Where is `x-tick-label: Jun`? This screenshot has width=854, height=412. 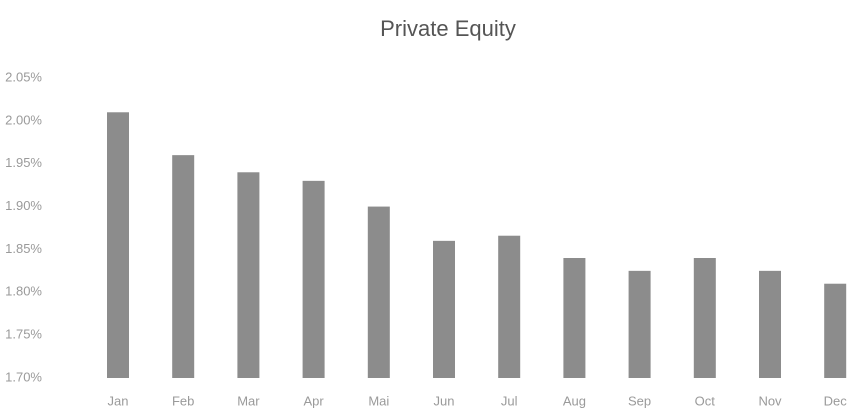
x-tick-label: Jun is located at coordinates (444, 400).